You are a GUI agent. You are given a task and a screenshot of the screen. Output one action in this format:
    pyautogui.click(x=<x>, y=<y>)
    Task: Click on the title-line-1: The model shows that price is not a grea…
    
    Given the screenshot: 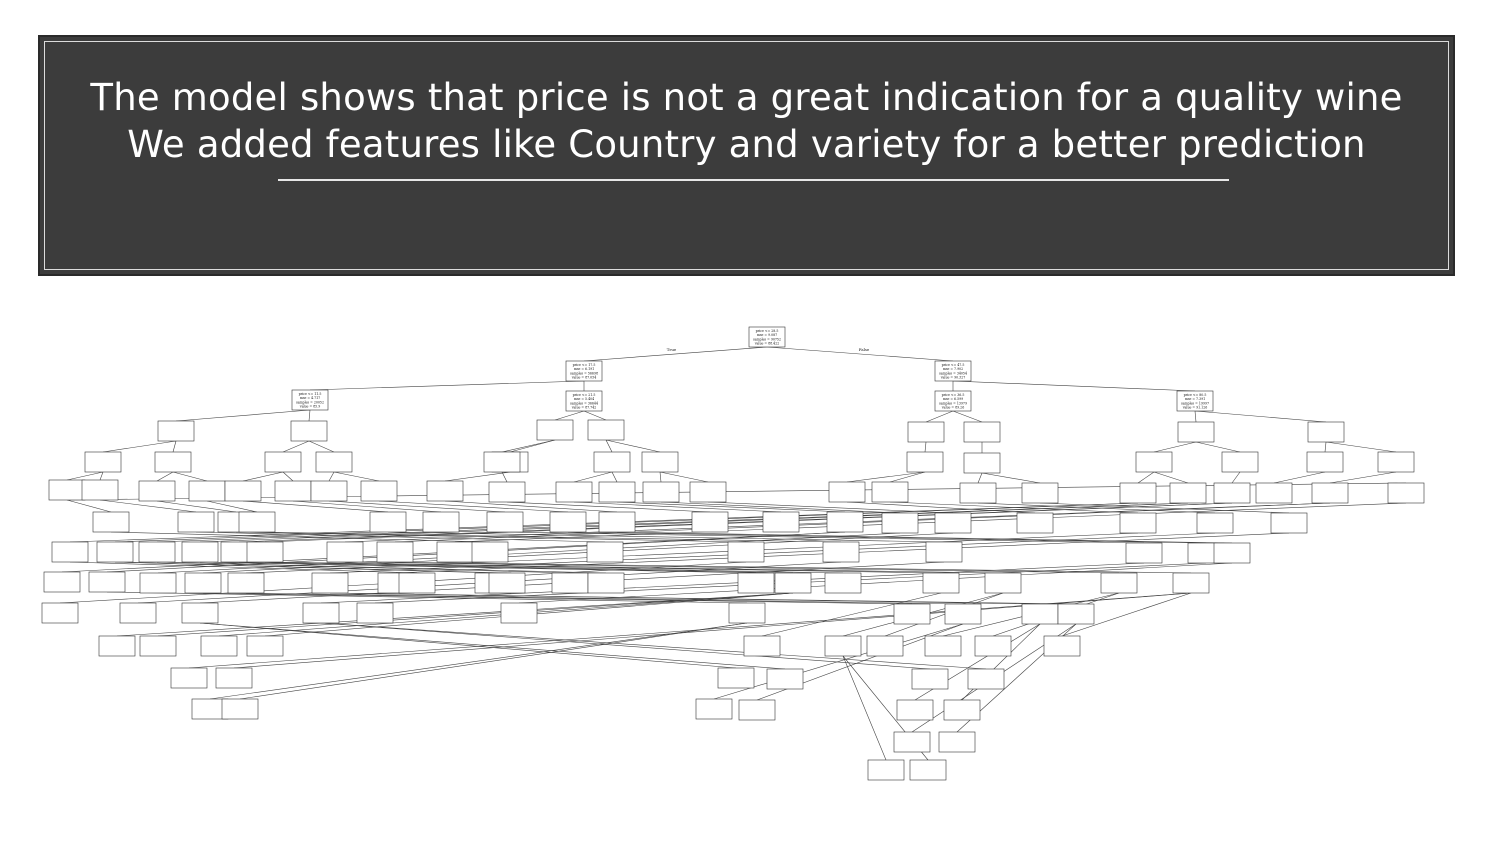 What is the action you would take?
    pyautogui.click(x=746, y=97)
    